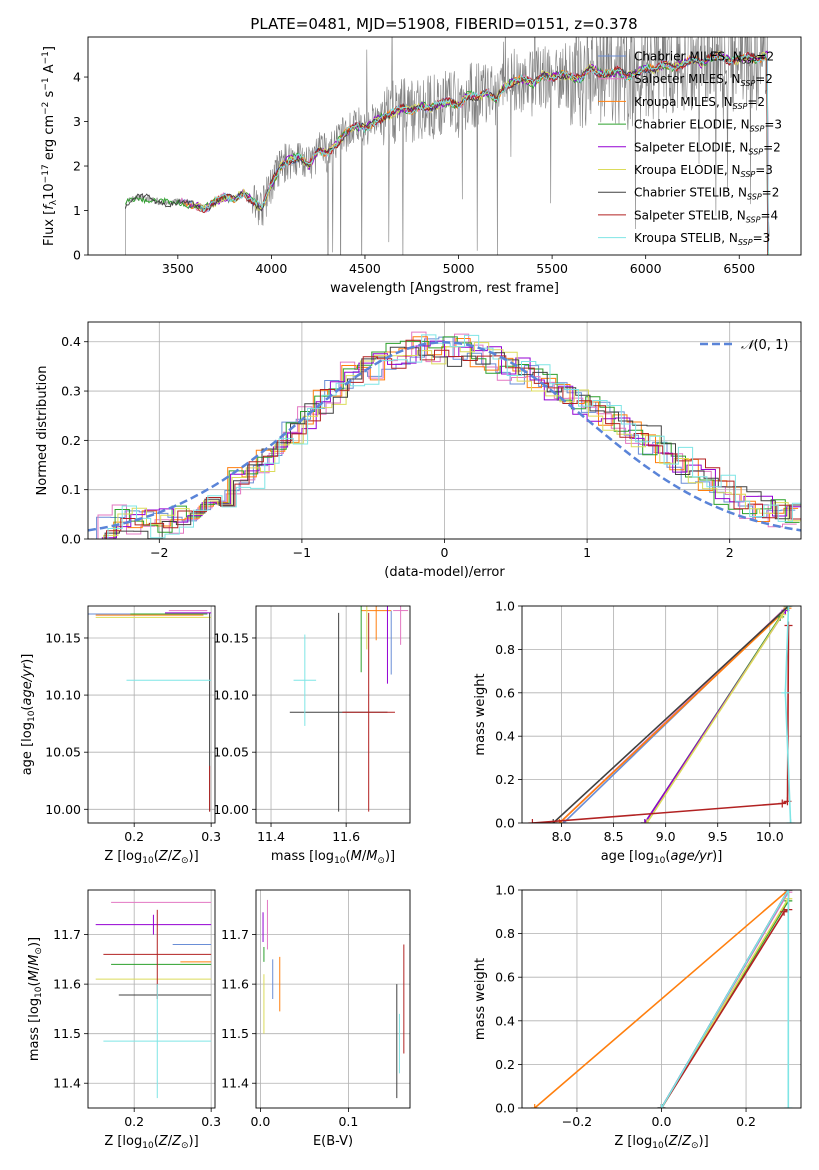 Image resolution: width=819 pixels, height=1170 pixels. Describe the element at coordinates (703, 80) in the screenshot. I see `legend-entry-2: Salpeter MILES, NSSP=2` at that location.